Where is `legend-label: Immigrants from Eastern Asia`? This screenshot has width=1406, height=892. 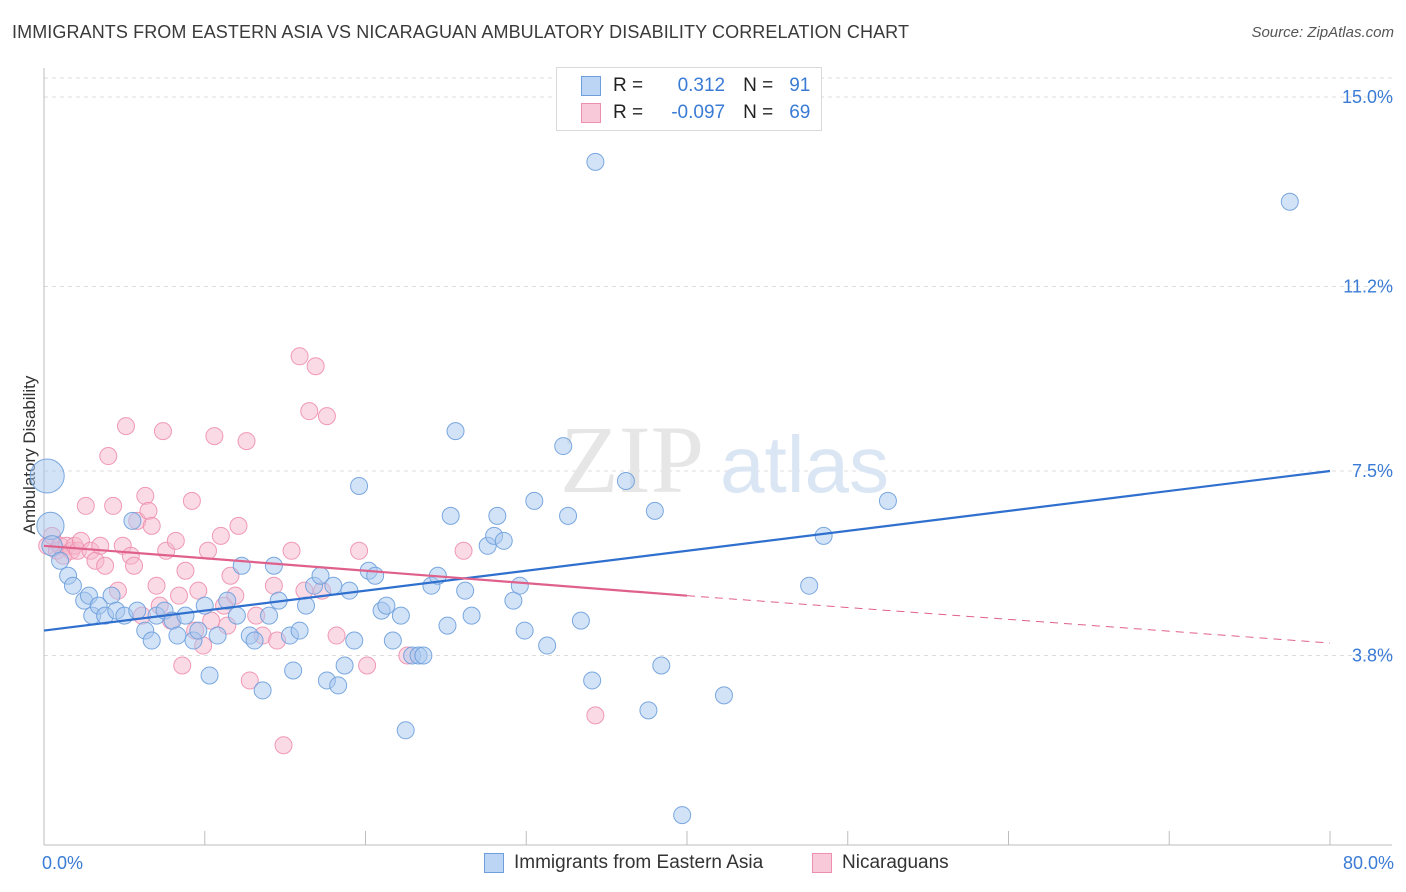
legend-label: Immigrants from Eastern Asia is located at coordinates (639, 862).